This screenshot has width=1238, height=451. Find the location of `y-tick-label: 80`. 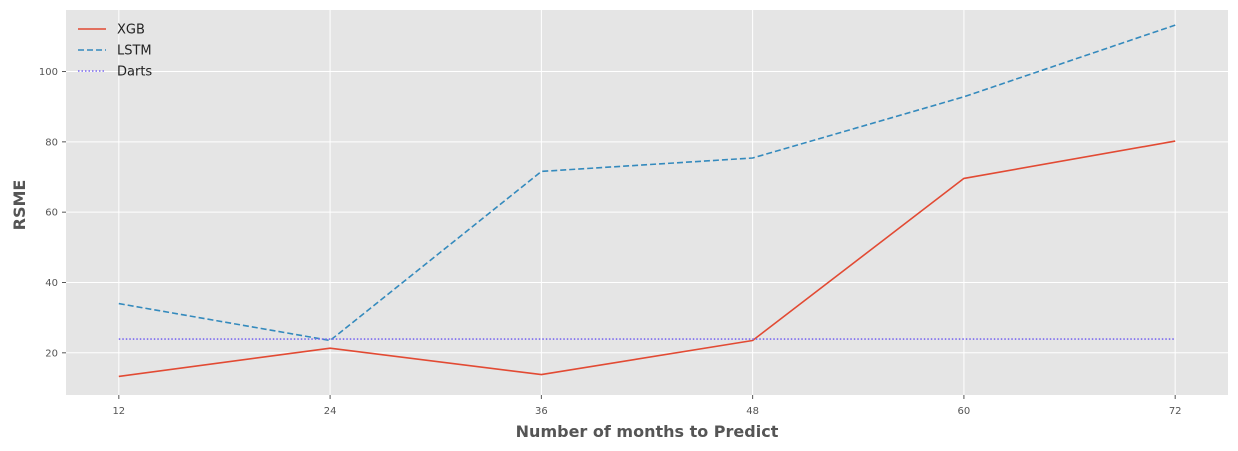

y-tick-label: 80 is located at coordinates (51, 142).